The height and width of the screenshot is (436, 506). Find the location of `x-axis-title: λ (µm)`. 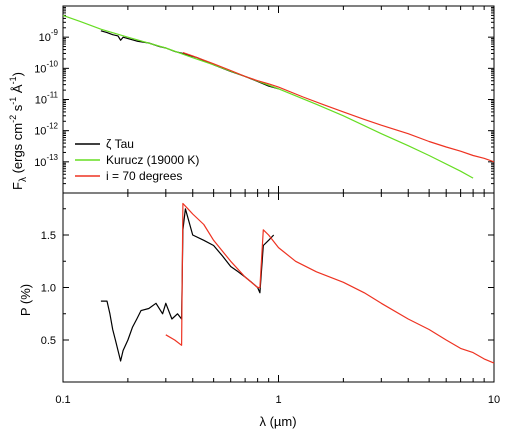

x-axis-title: λ (µm) is located at coordinates (277, 421).